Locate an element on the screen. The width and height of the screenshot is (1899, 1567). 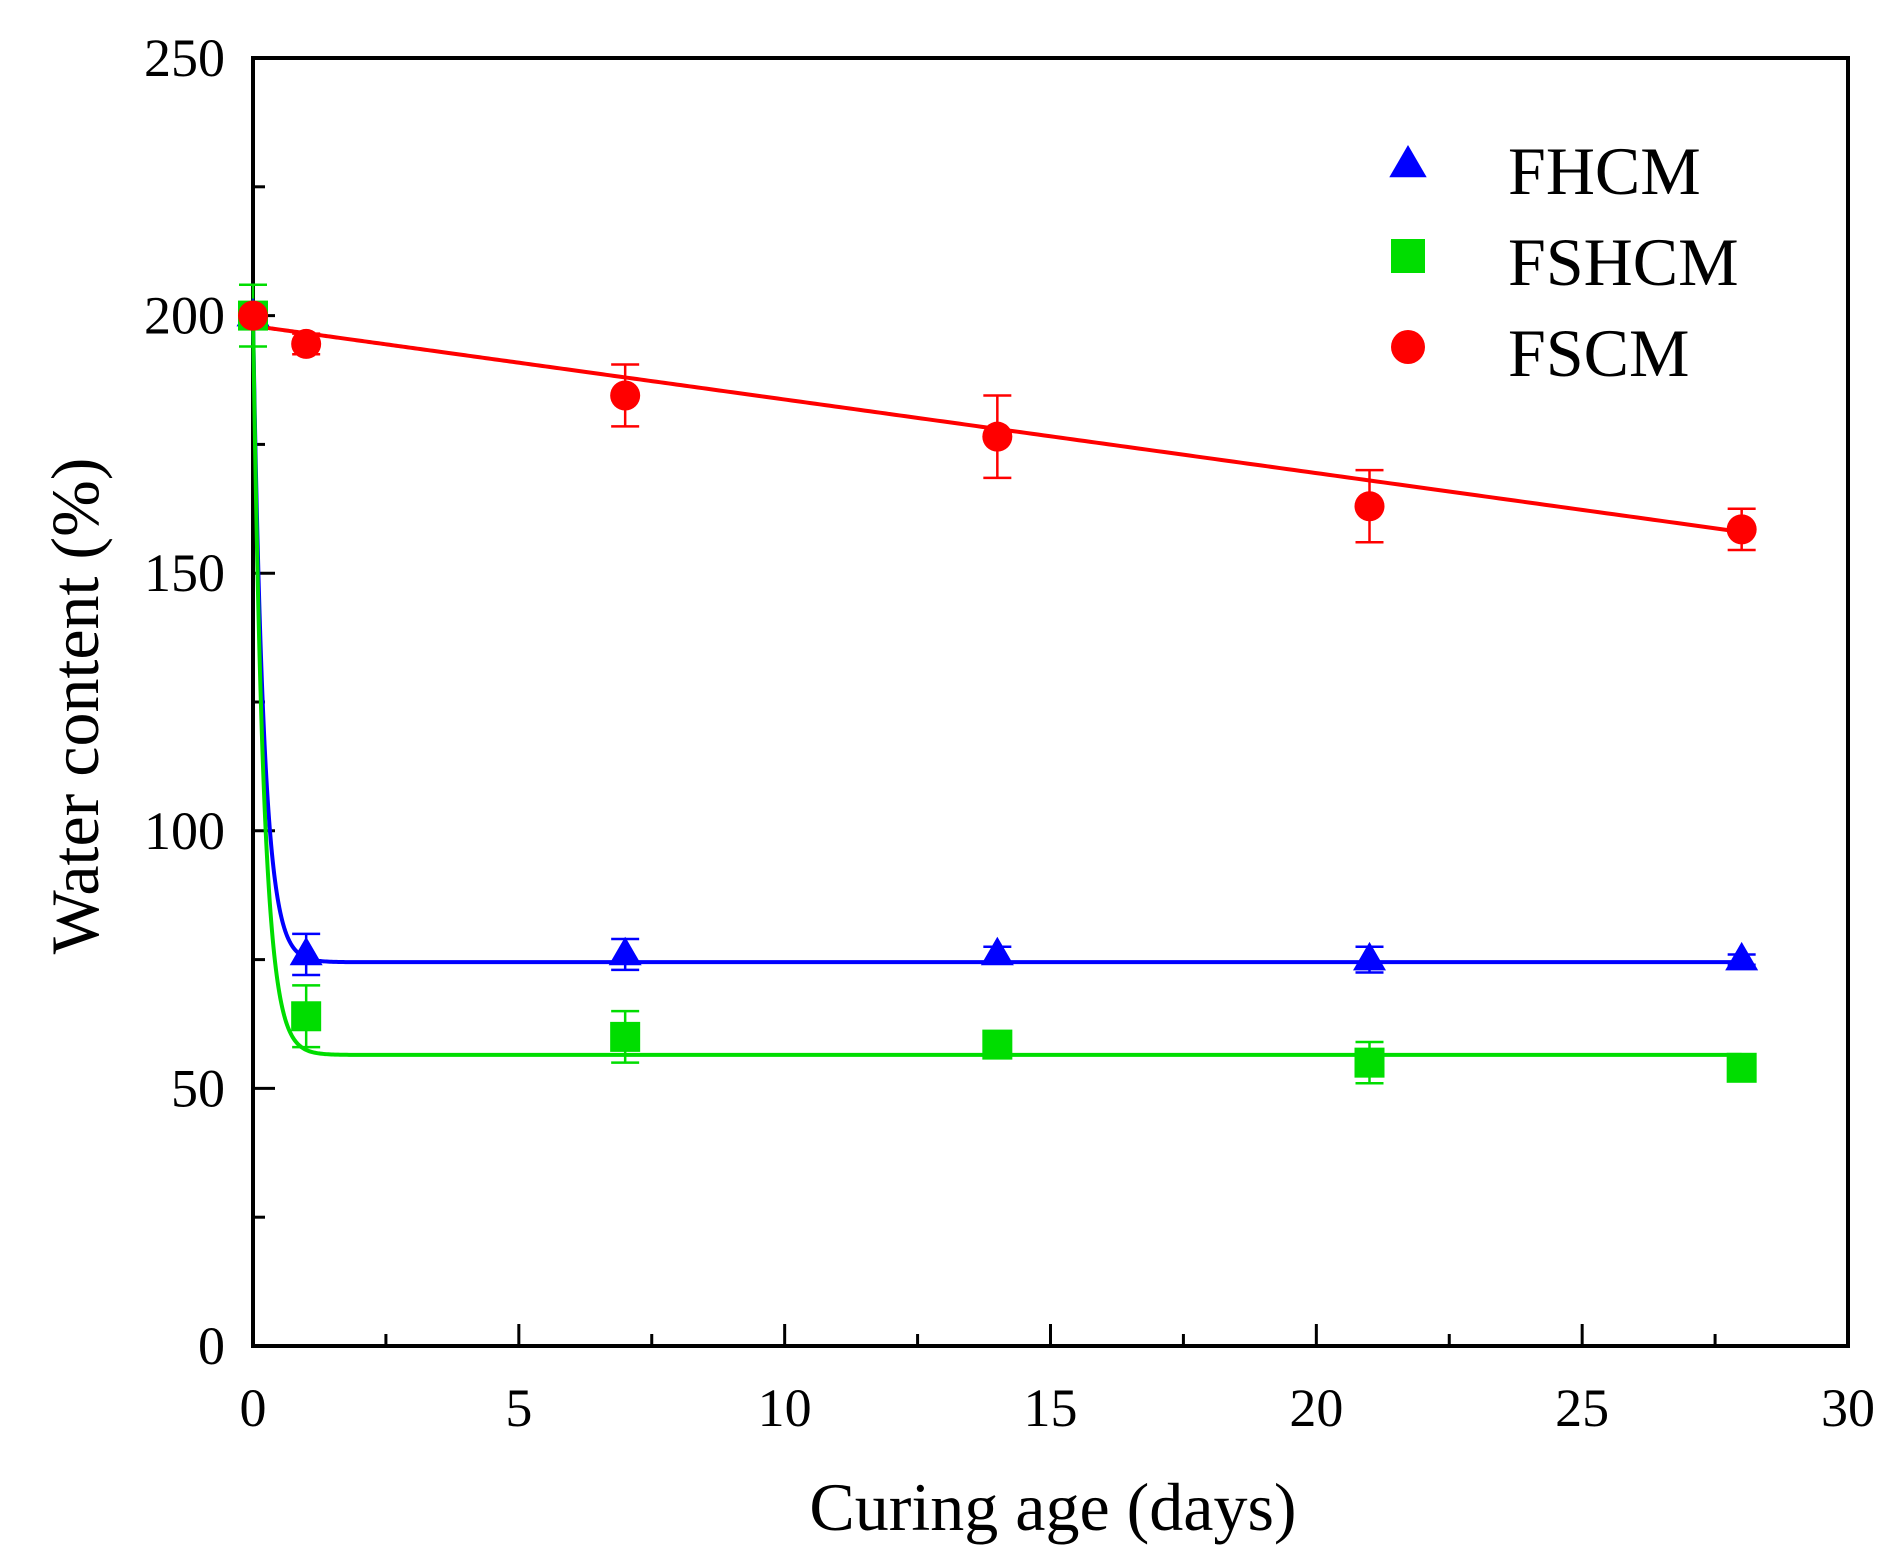
legend-label-fscm: FSCM is located at coordinates (1598, 353).